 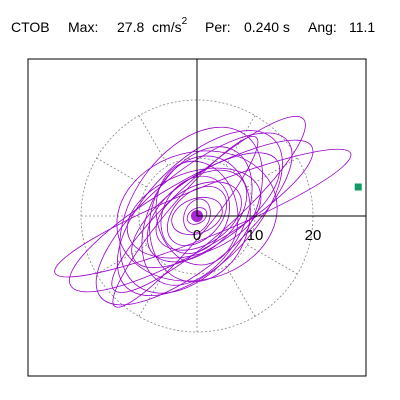 I want to click on max-value-group: 27.8 cm/s2, so click(x=152, y=25).